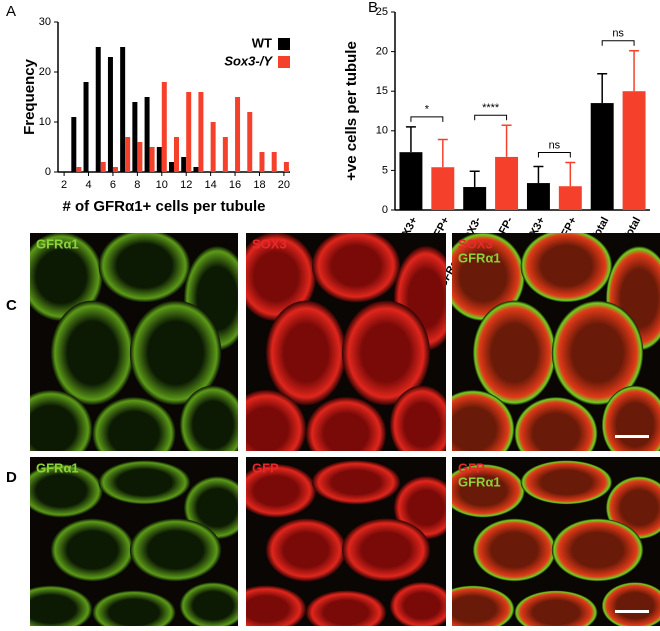 The image size is (660, 631). What do you see at coordinates (113, 185) in the screenshot?
I see `x-tick-label: 6` at bounding box center [113, 185].